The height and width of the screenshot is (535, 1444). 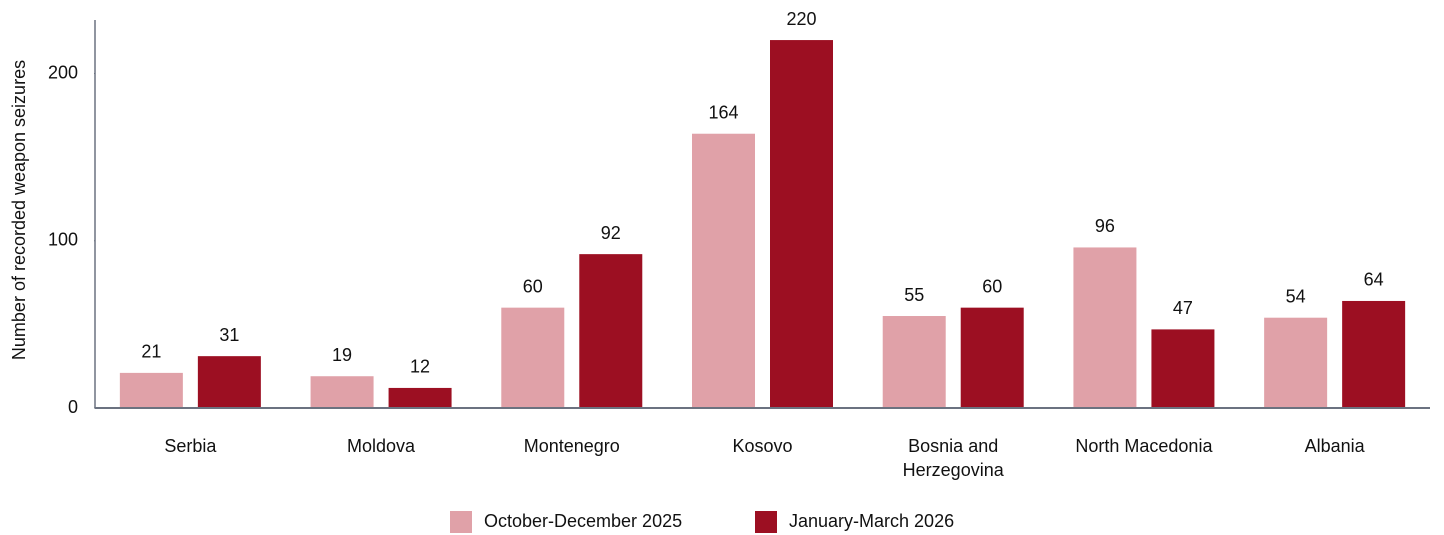 What do you see at coordinates (1183, 308) in the screenshot?
I see `data-label: 47` at bounding box center [1183, 308].